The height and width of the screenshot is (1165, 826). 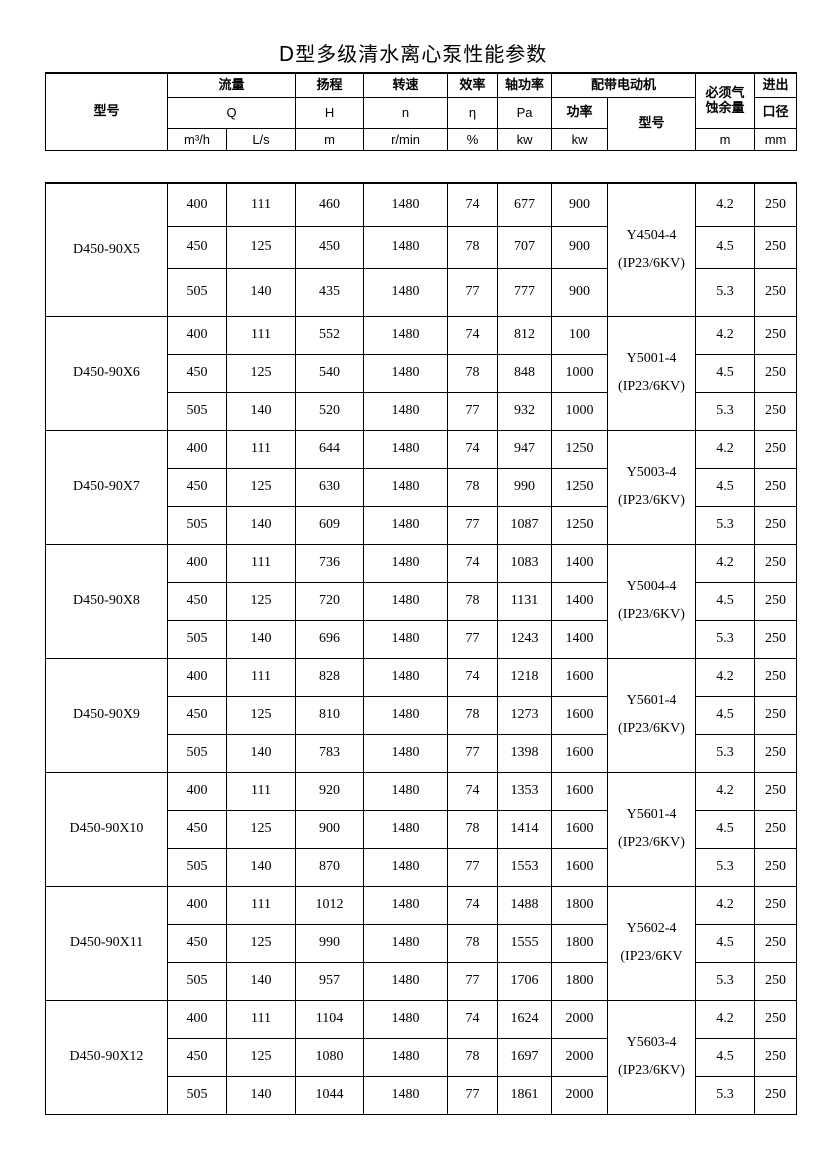 I want to click on npsh-cell: 4.5, so click(x=725, y=943).